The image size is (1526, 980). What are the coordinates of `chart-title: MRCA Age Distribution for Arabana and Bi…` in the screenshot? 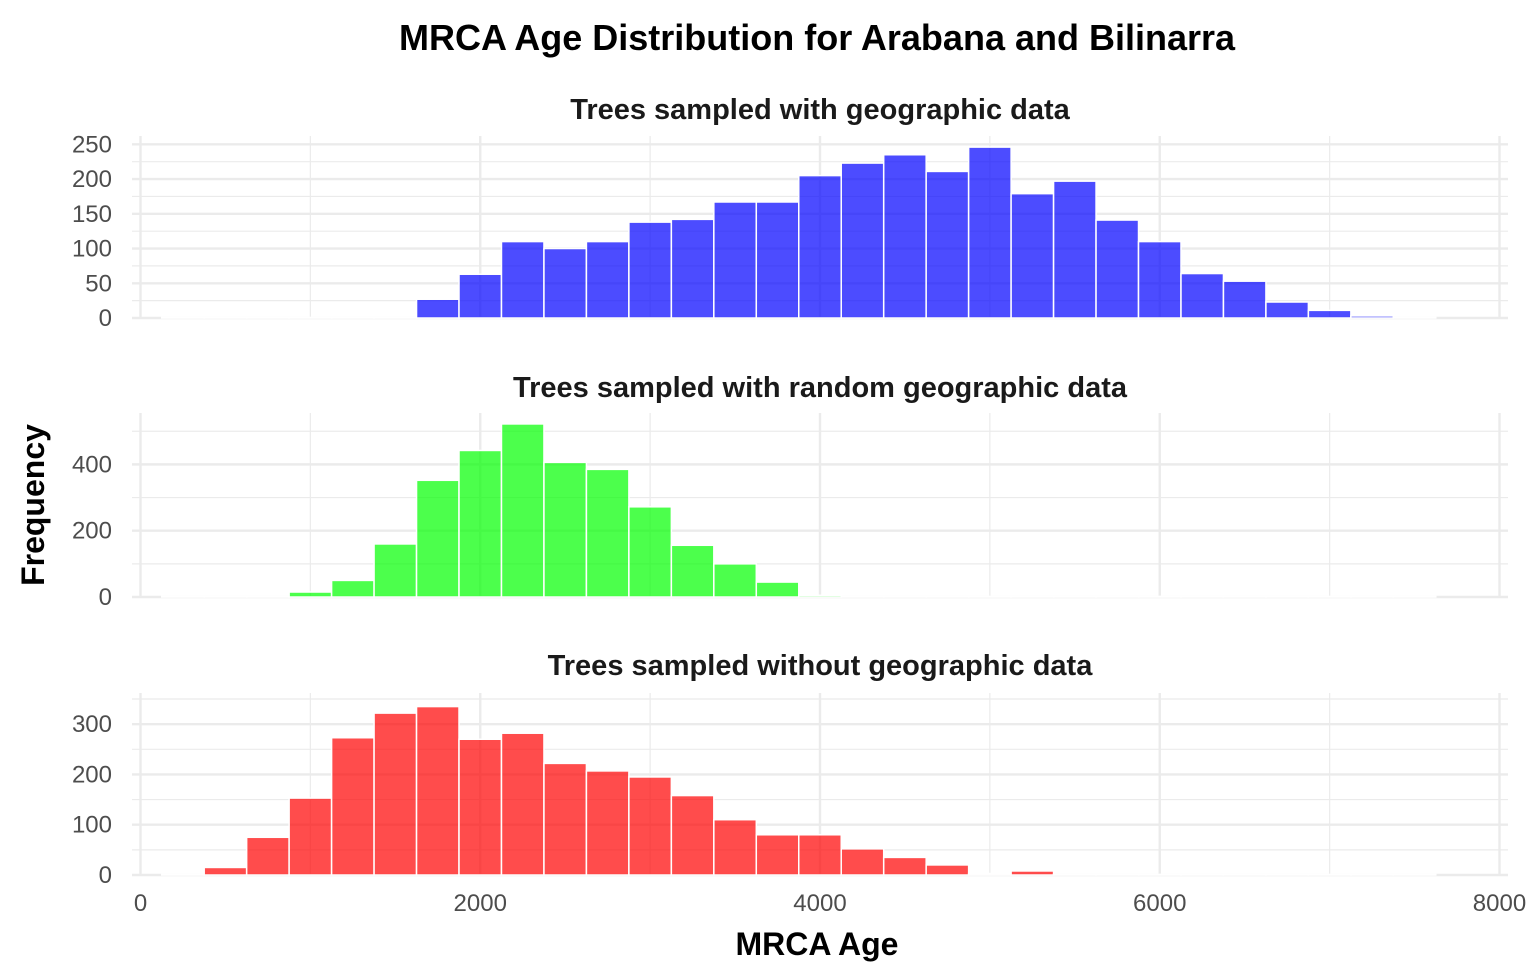 It's located at (817, 37).